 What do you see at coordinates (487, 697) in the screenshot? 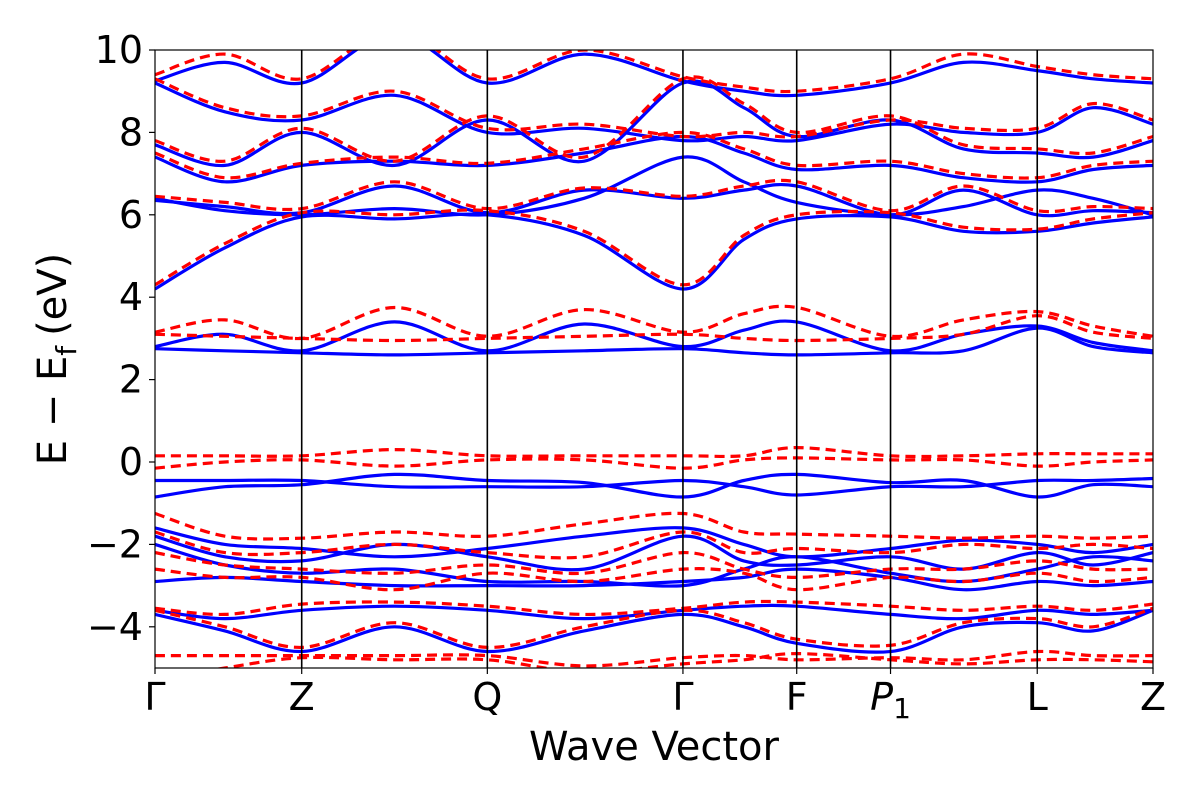
I see `x-tick-label: Q` at bounding box center [487, 697].